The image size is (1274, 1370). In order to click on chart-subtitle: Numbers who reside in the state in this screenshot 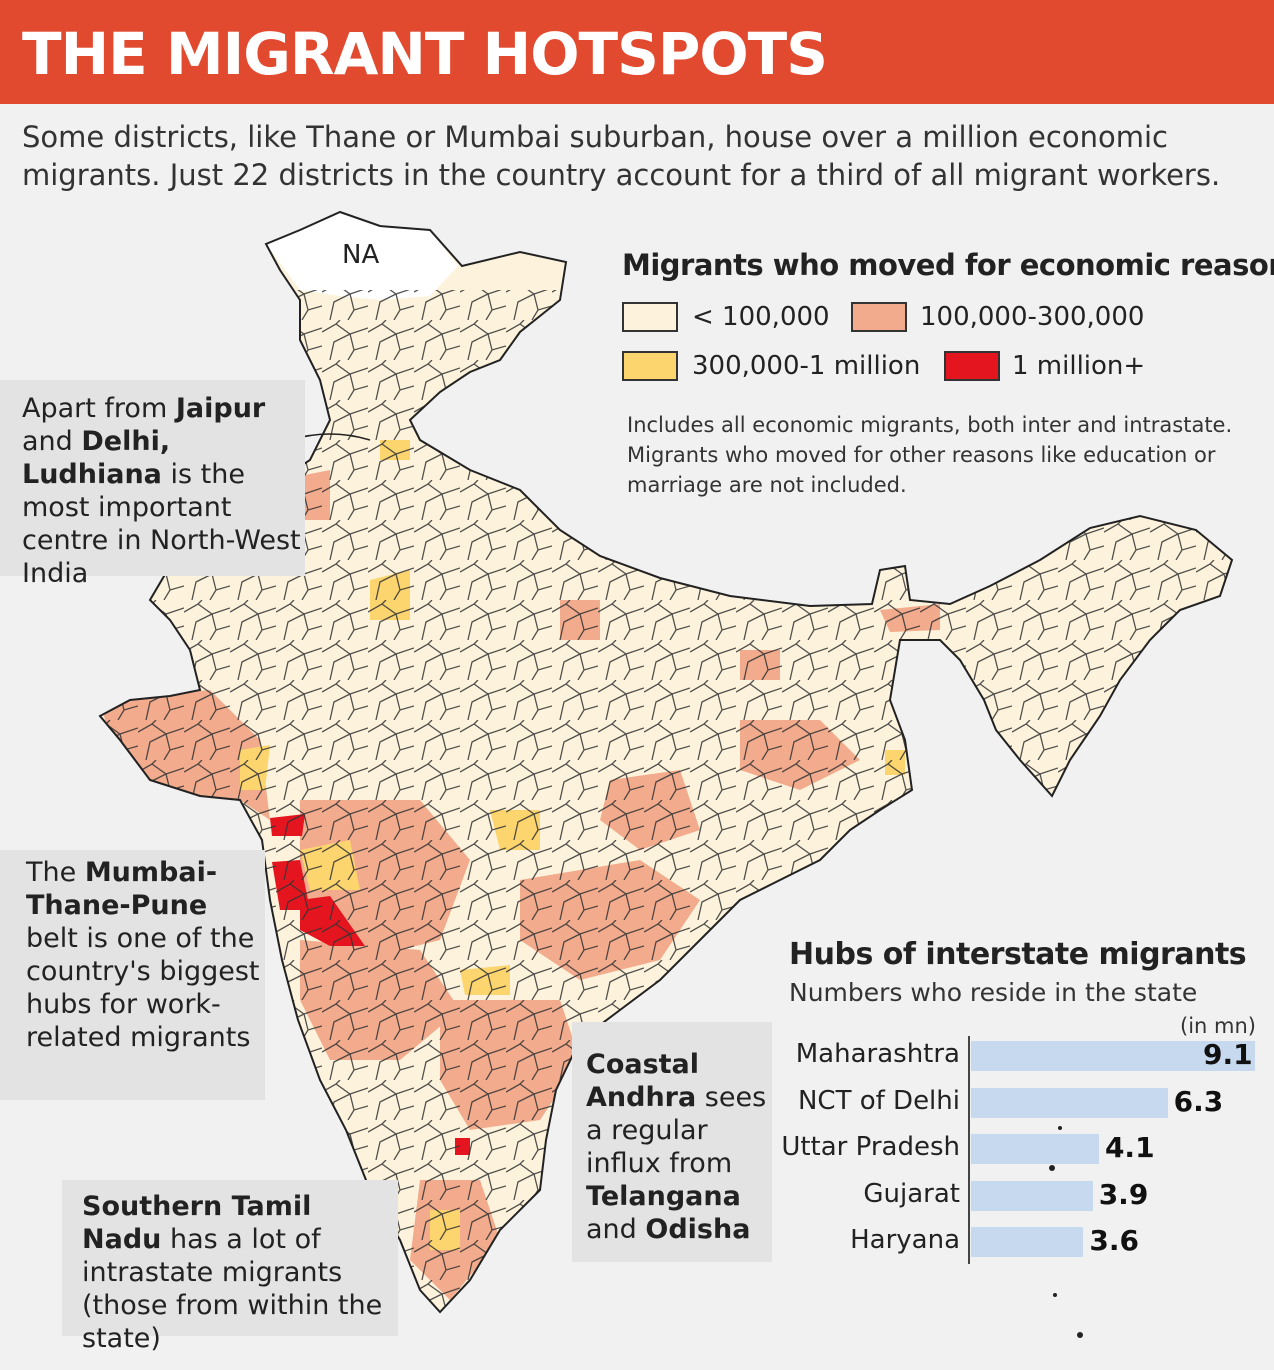, I will do `click(993, 992)`.